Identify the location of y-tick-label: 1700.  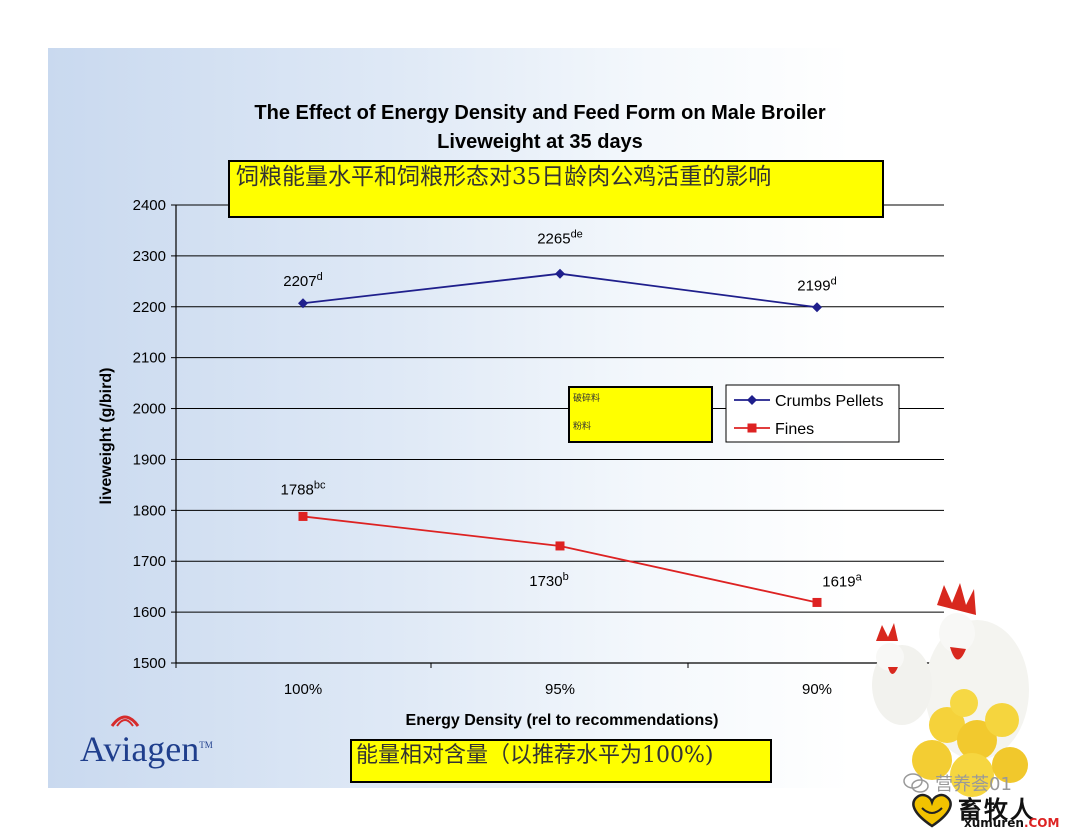
(149, 561).